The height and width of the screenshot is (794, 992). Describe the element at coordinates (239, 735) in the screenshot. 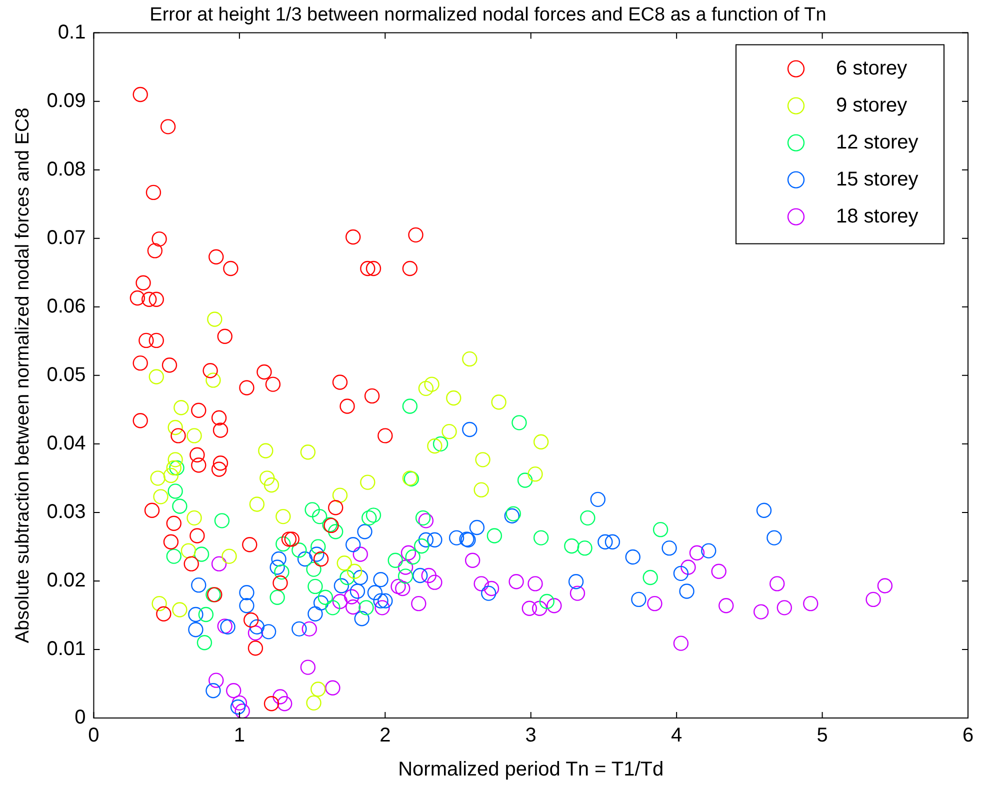

I see `x-tick-label: 1` at that location.